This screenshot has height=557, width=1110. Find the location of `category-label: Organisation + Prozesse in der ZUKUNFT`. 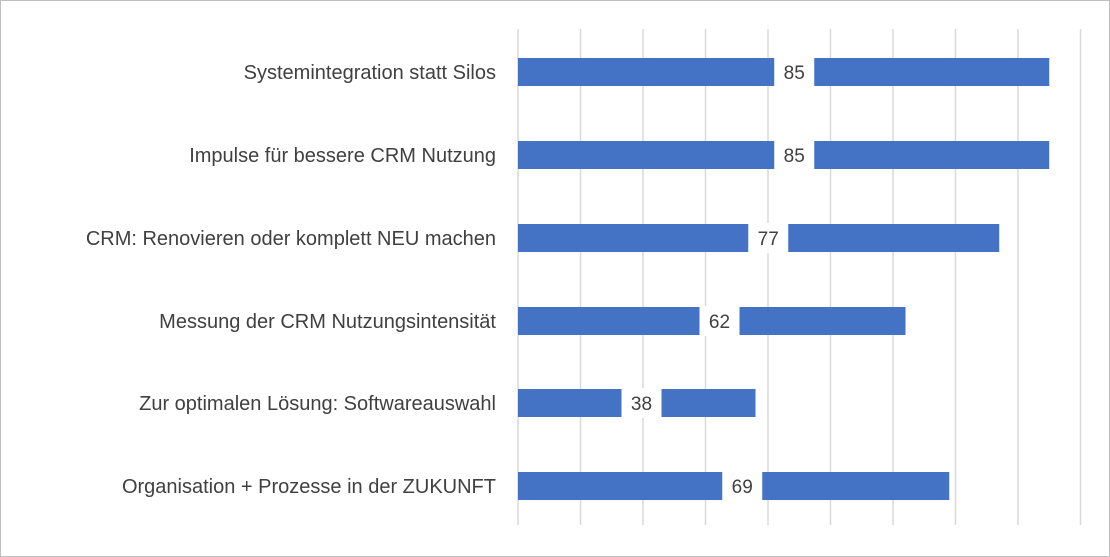

category-label: Organisation + Prozesse in der ZUKUNFT is located at coordinates (309, 487).